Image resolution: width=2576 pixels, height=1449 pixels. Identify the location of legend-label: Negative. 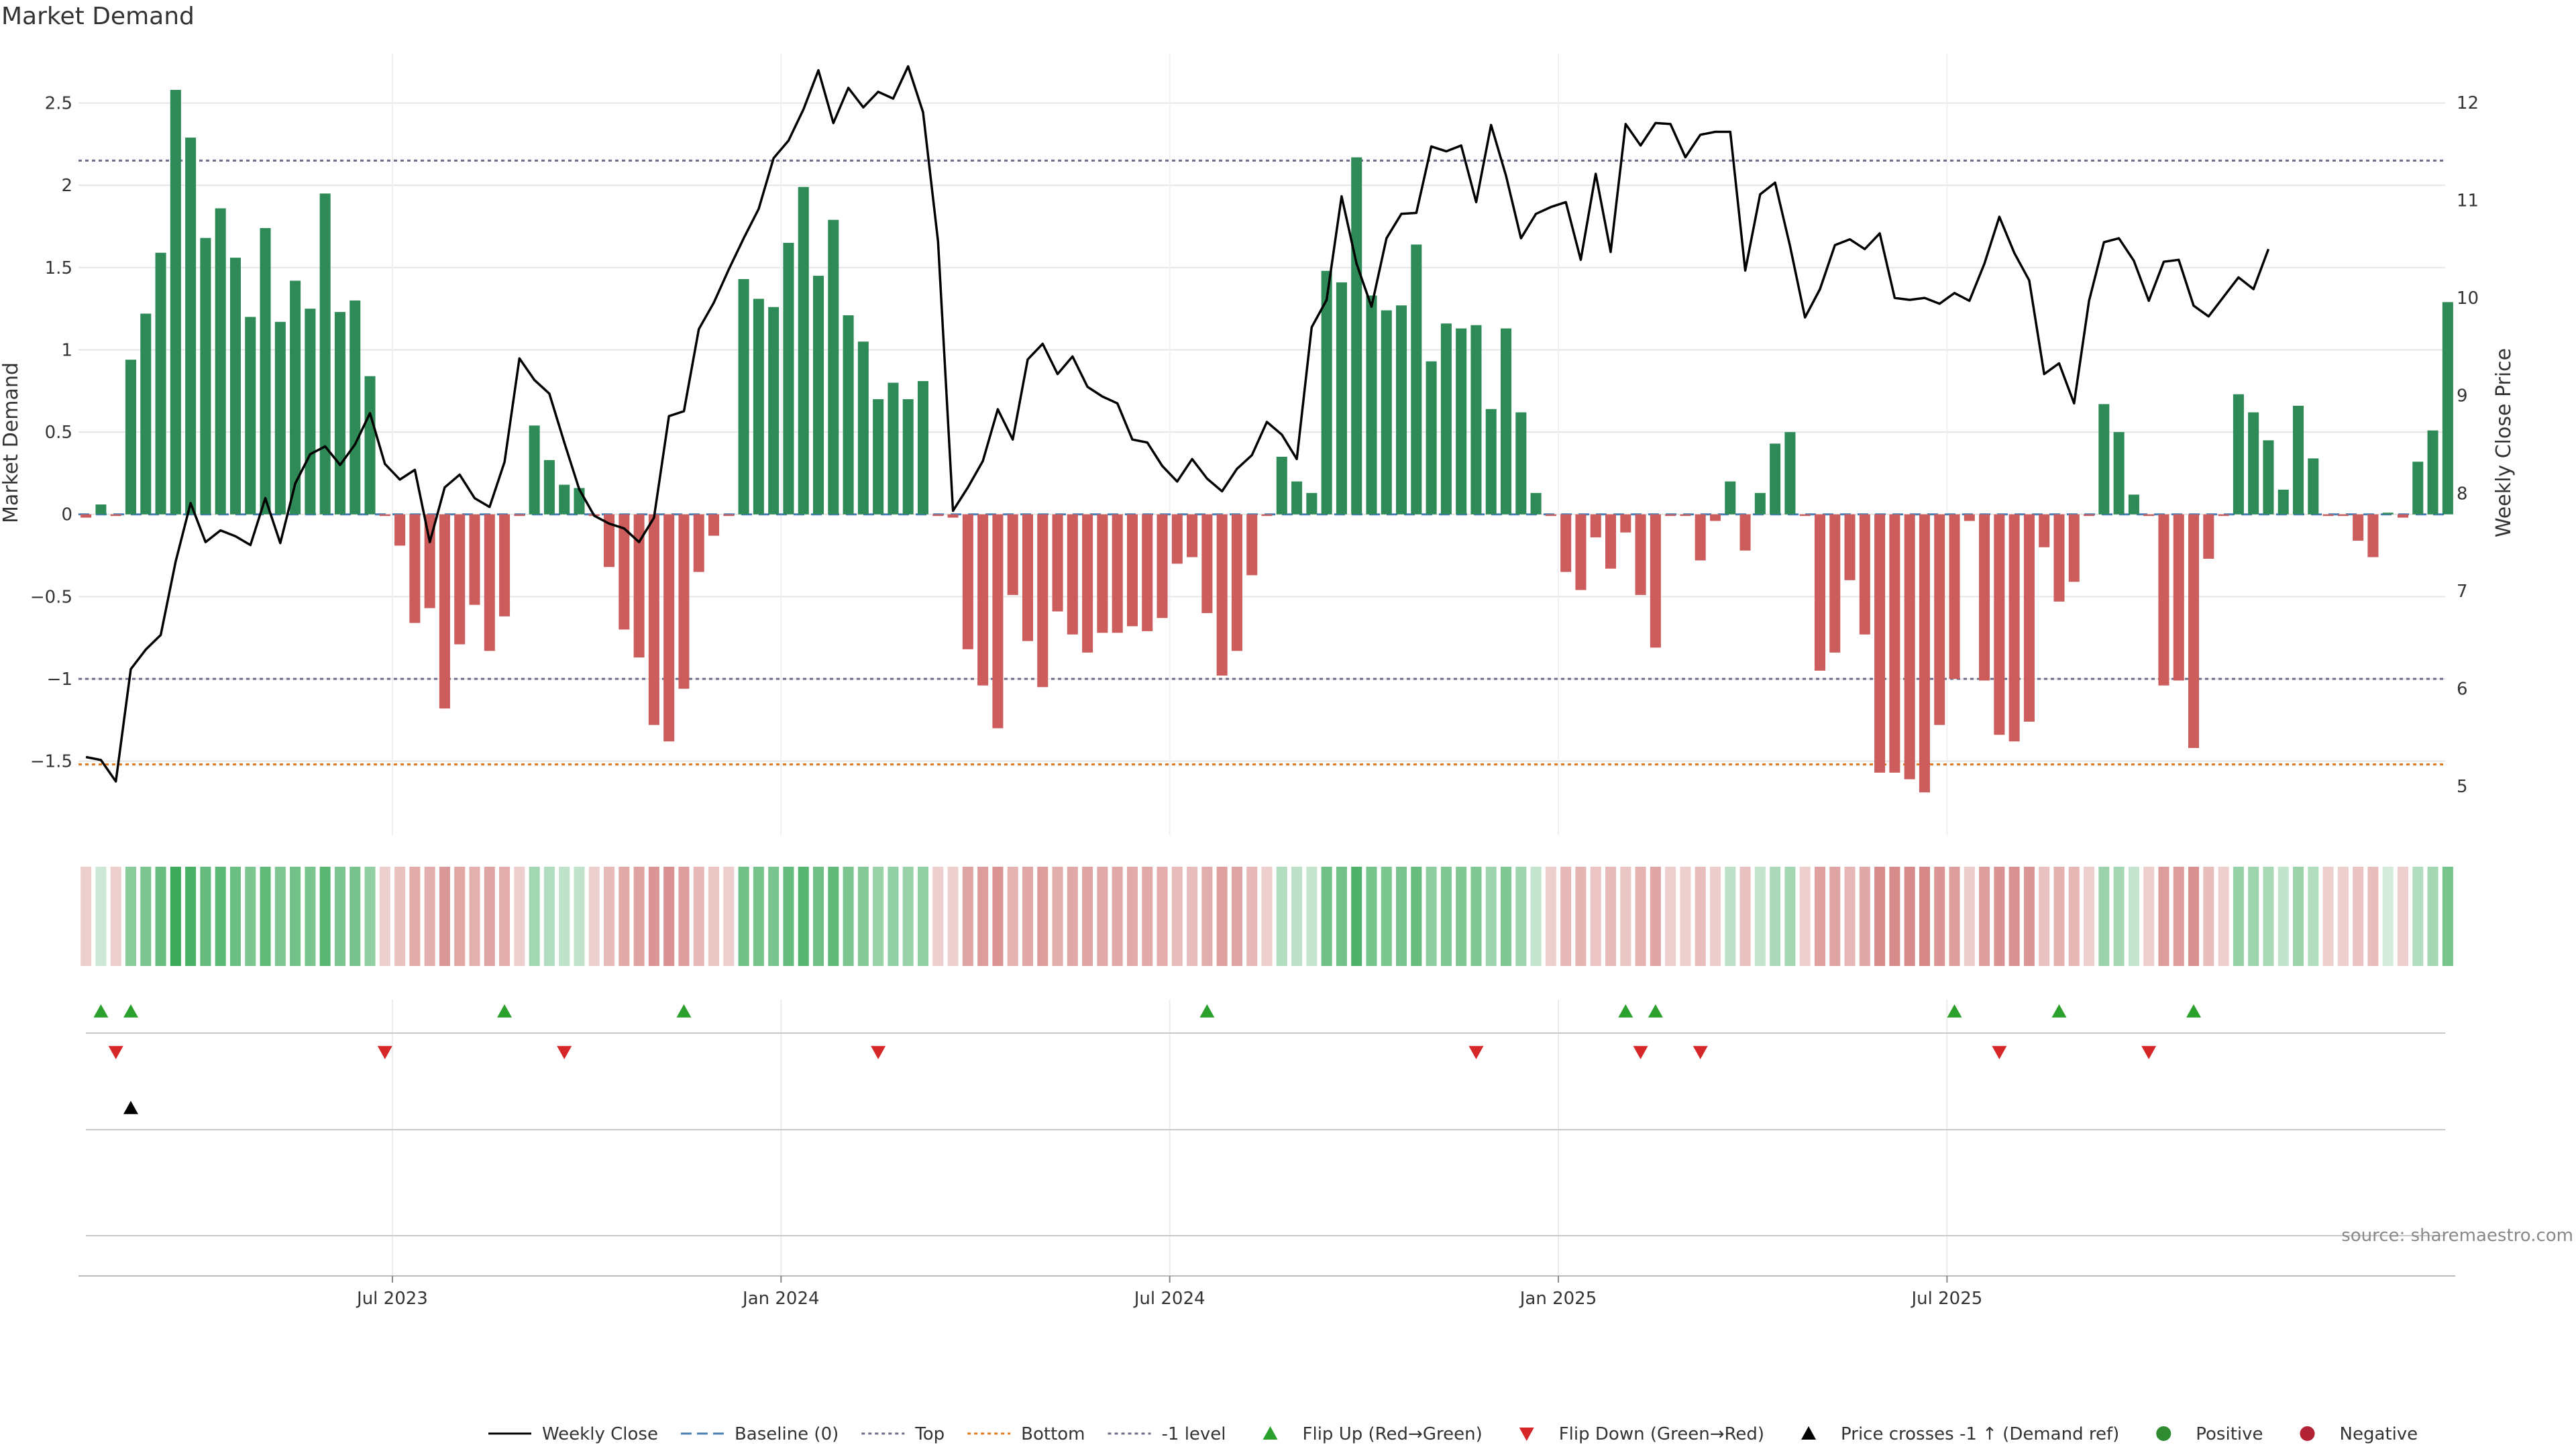
(2379, 1434).